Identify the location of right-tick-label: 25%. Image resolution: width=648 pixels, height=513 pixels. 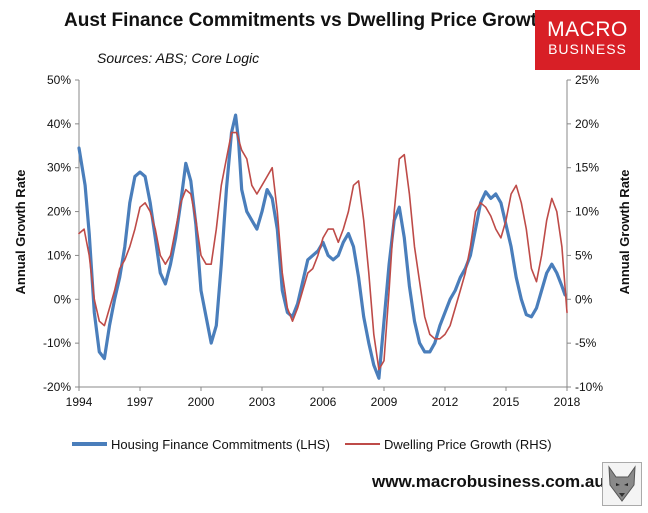
(587, 80).